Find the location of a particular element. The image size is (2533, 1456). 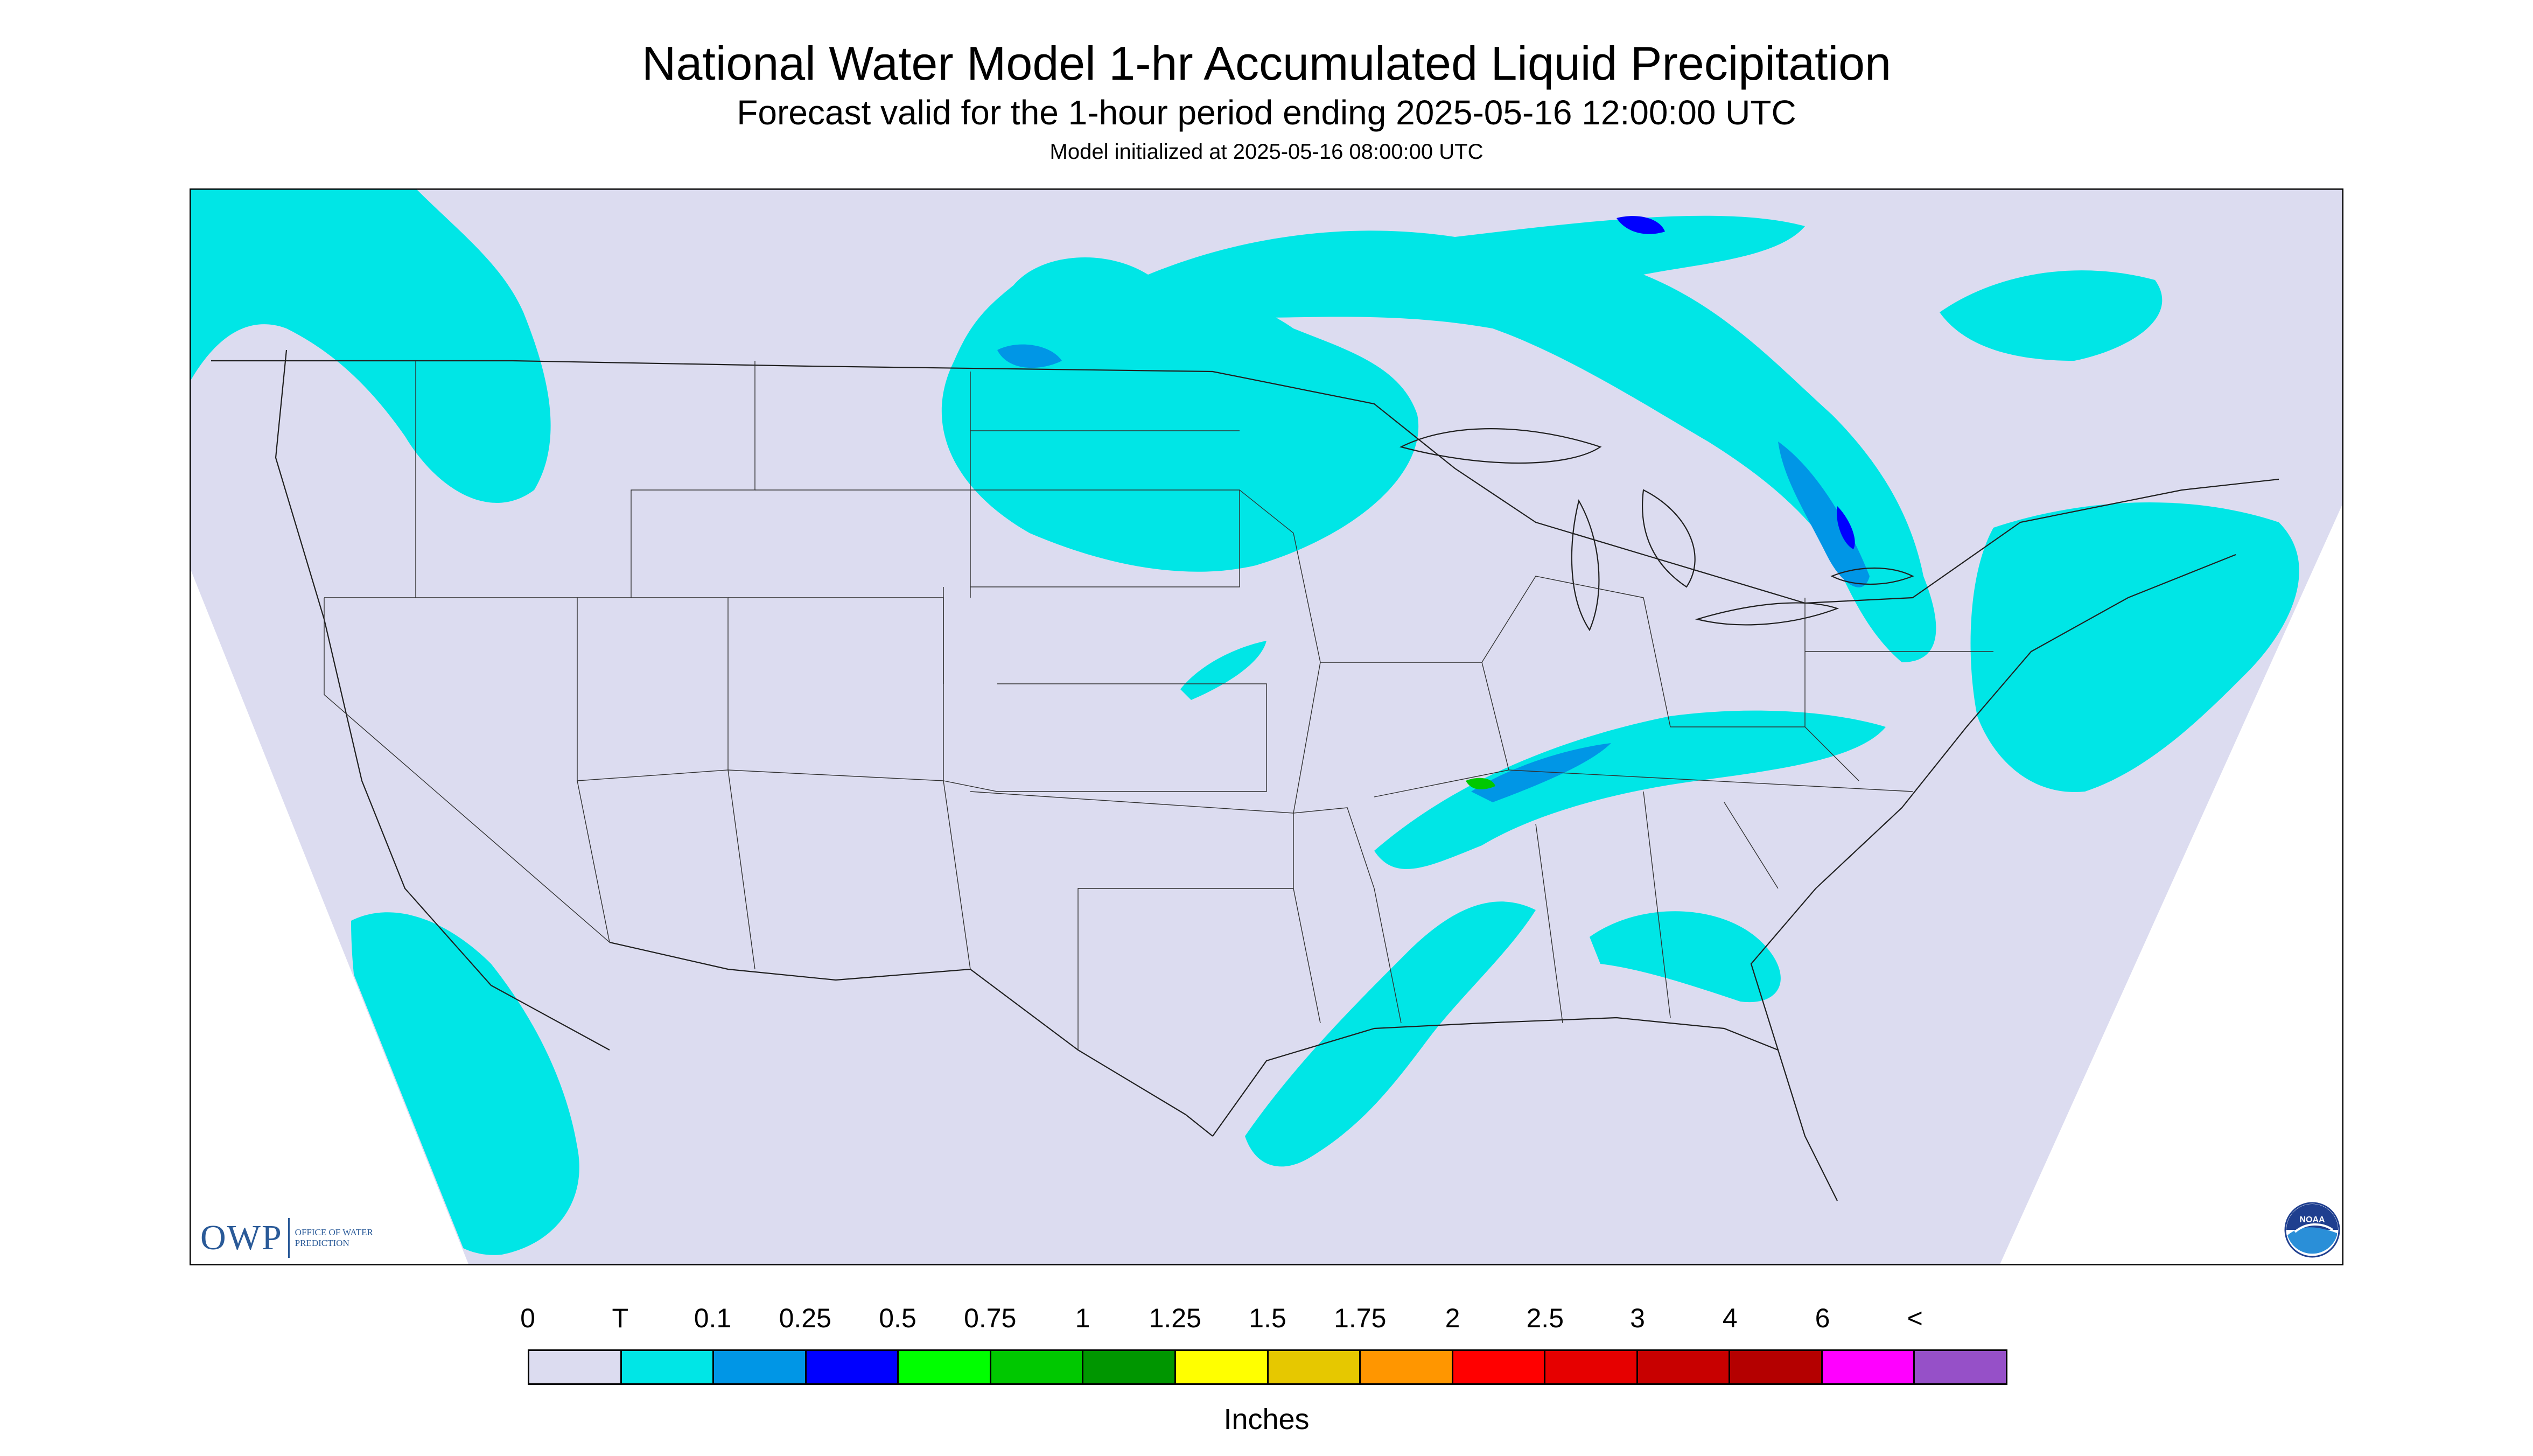

noaa-logo-text: NOAA is located at coordinates (2312, 1219).